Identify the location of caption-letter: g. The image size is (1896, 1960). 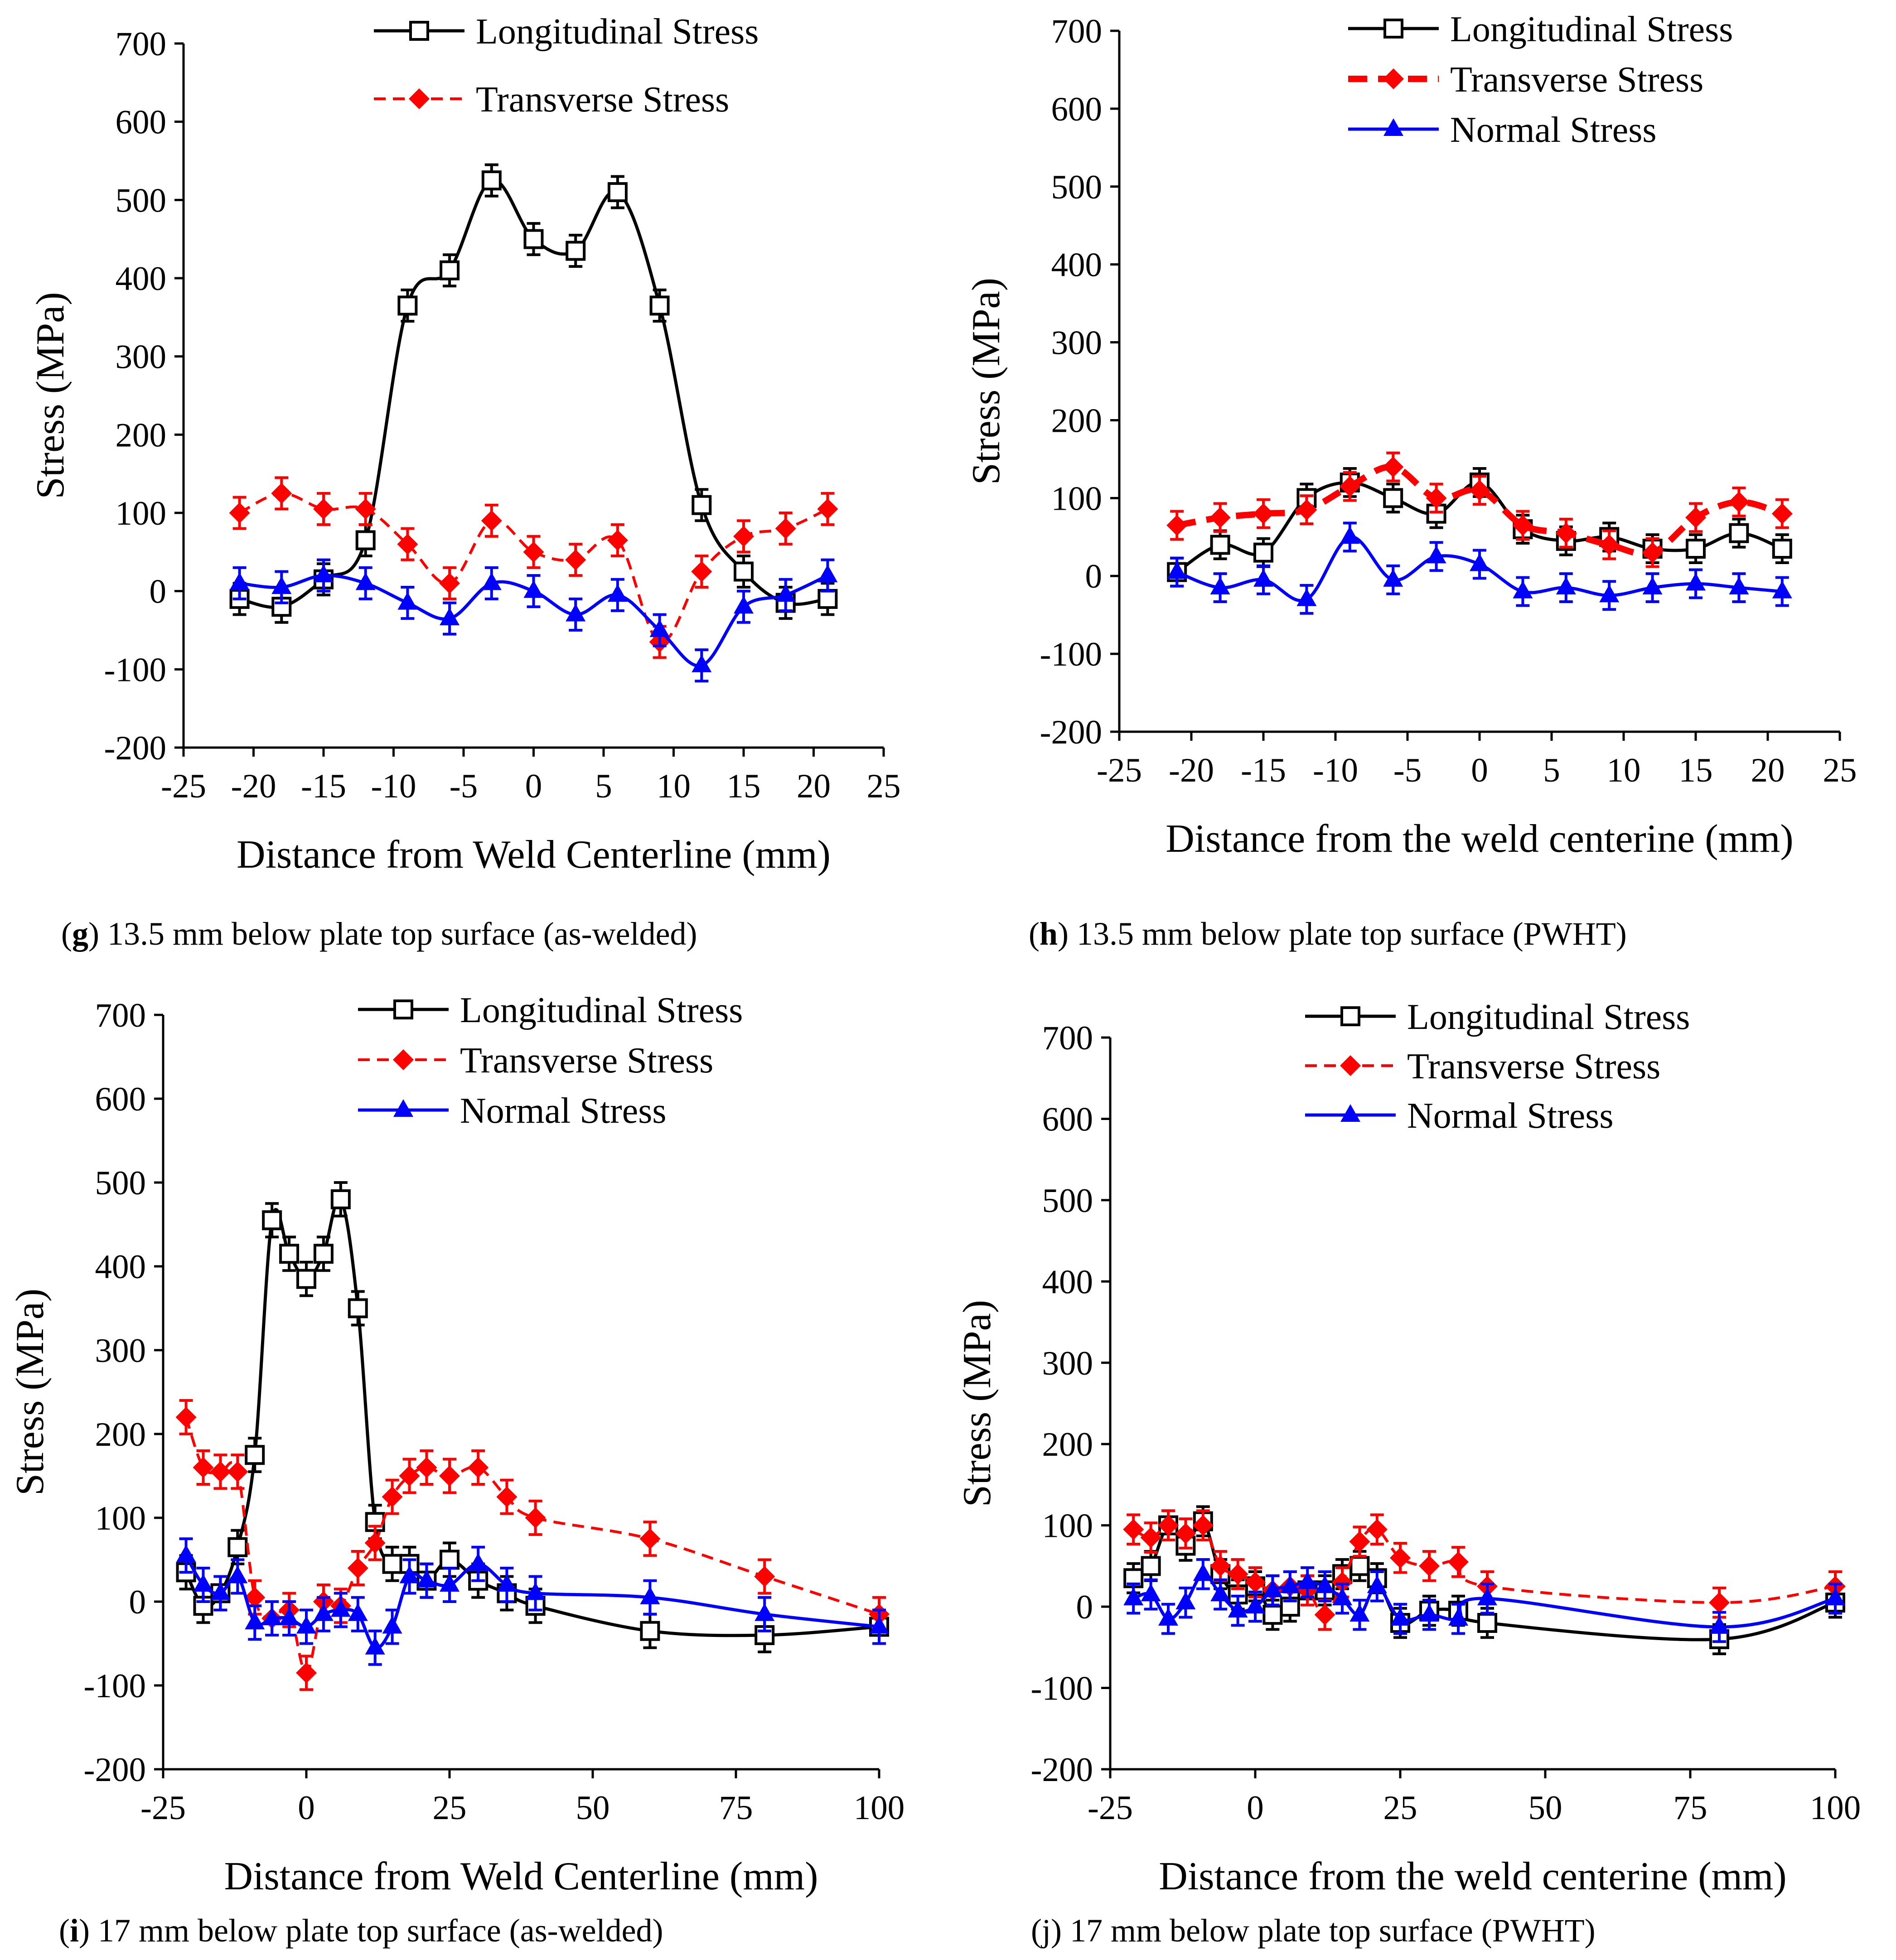
(80, 934).